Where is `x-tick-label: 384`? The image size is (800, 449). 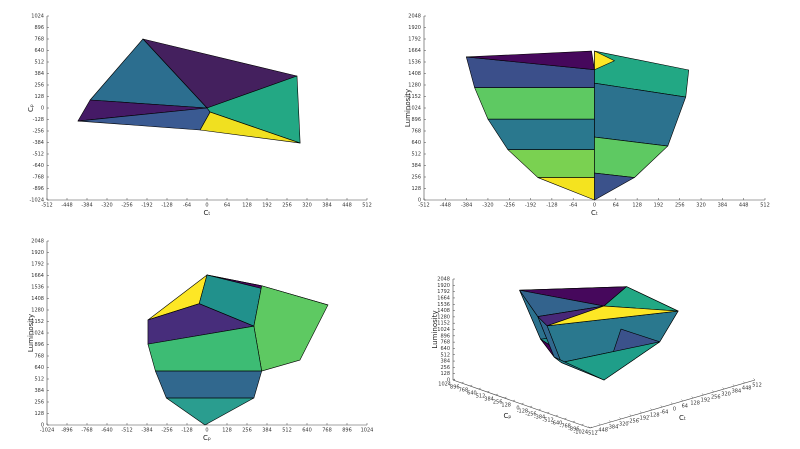 x-tick-label: 384 is located at coordinates (267, 431).